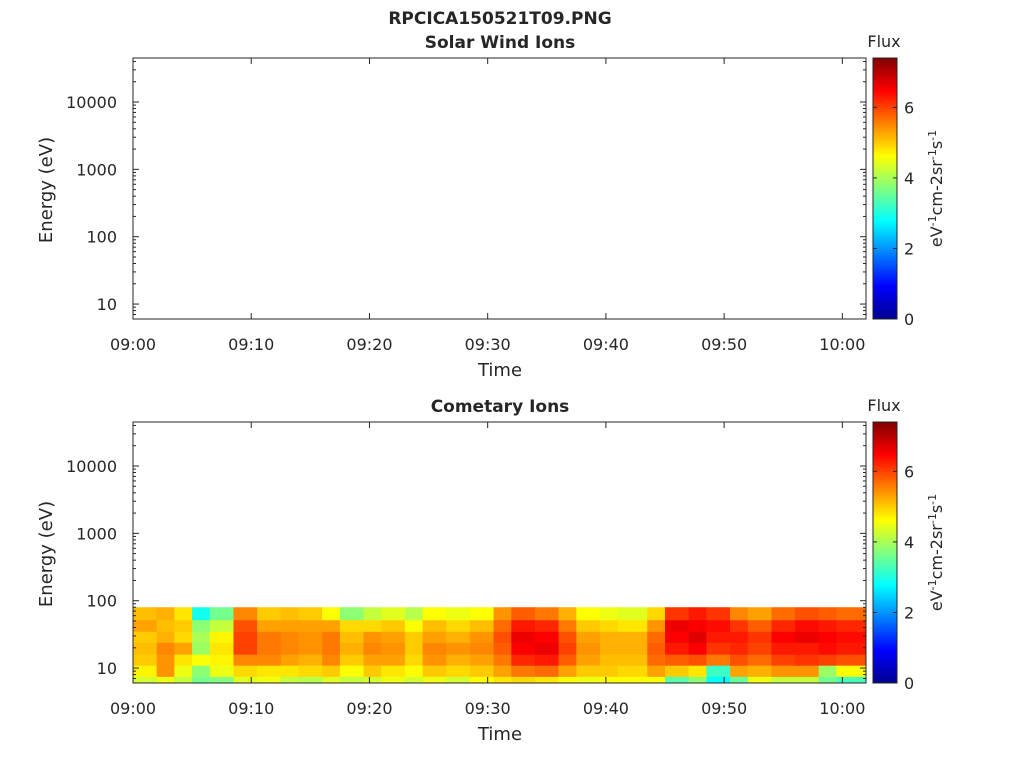  Describe the element at coordinates (500, 43) in the screenshot. I see `panel-title: Solar Wind Ions` at that location.